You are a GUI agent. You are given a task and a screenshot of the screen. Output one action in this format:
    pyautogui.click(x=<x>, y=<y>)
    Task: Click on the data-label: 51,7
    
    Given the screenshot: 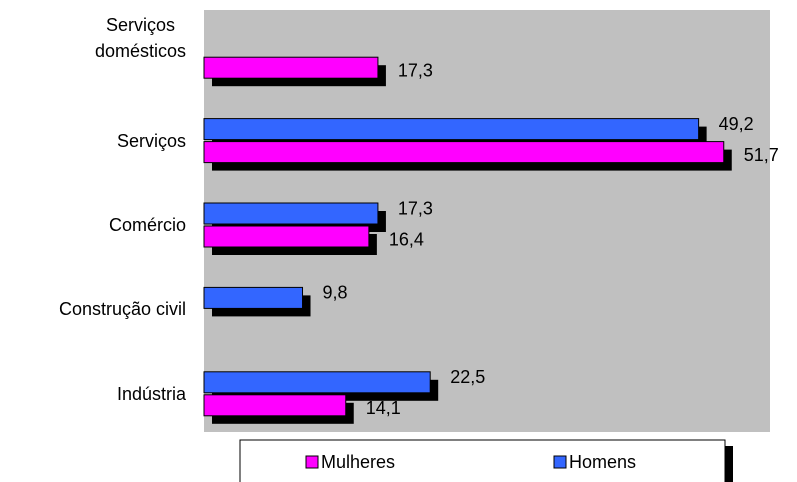 What is the action you would take?
    pyautogui.click(x=761, y=155)
    